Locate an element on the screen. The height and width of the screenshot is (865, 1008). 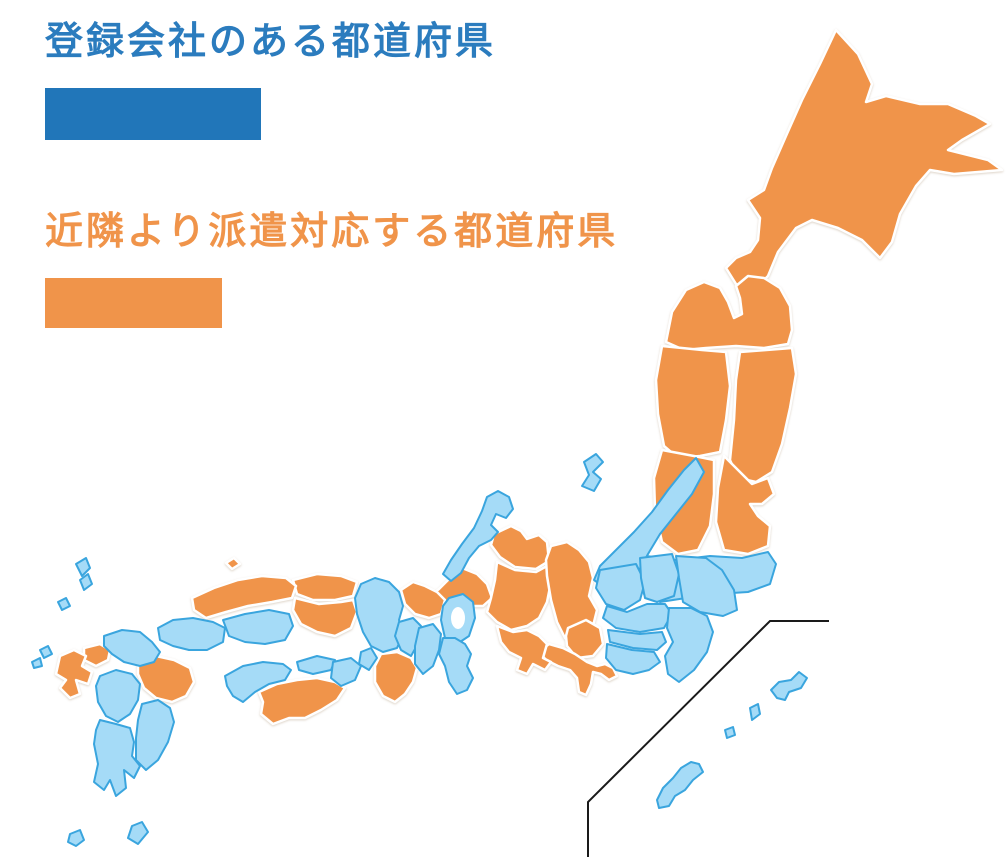
prefecture-shimane is located at coordinates (244, 597).